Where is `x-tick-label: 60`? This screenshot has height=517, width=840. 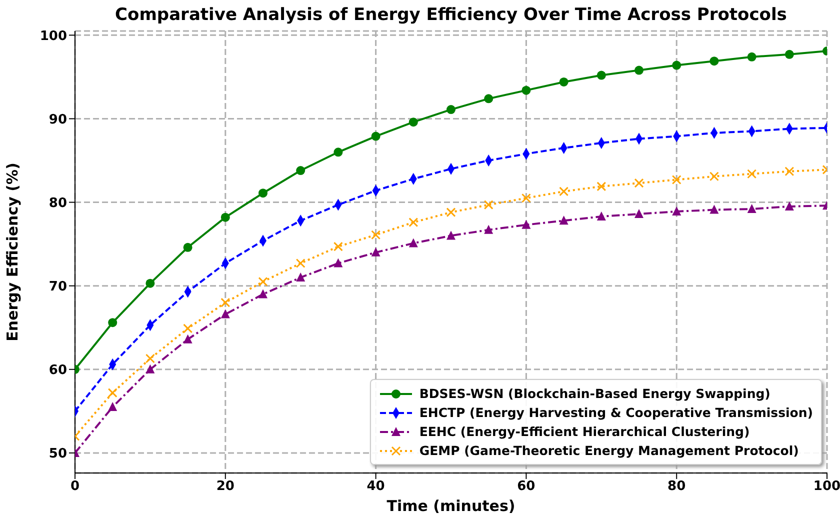
x-tick-label: 60 is located at coordinates (526, 486).